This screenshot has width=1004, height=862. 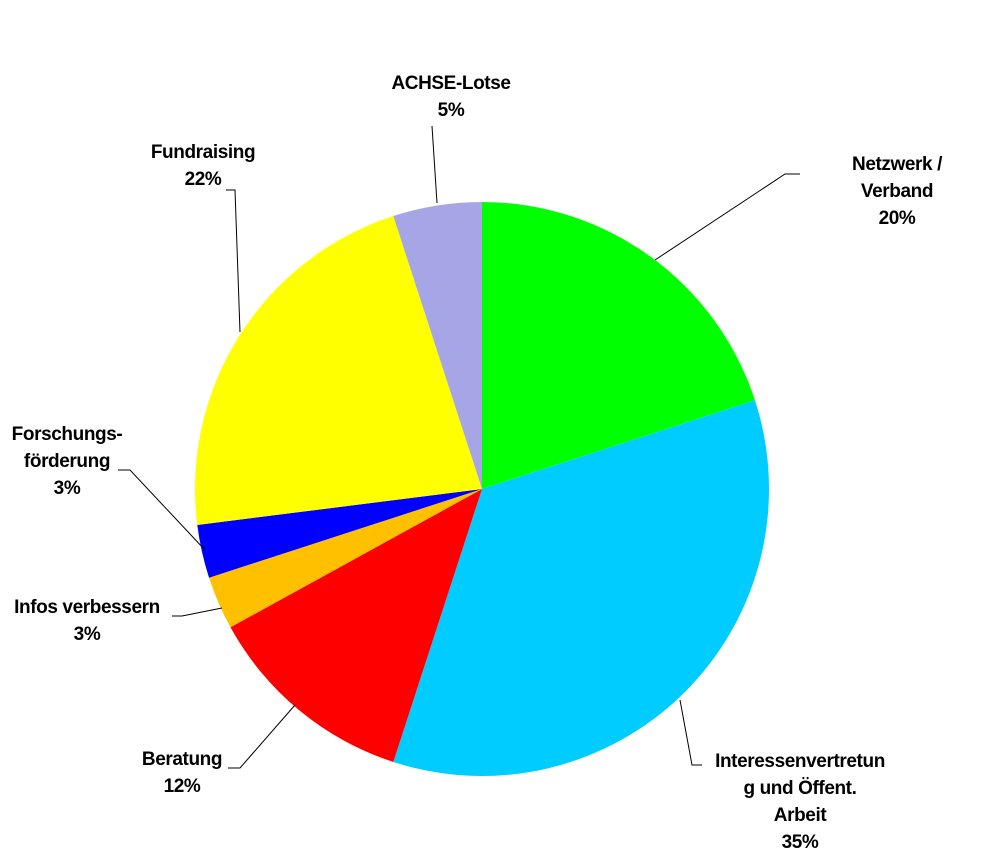 What do you see at coordinates (203, 179) in the screenshot?
I see `value-label: 22%` at bounding box center [203, 179].